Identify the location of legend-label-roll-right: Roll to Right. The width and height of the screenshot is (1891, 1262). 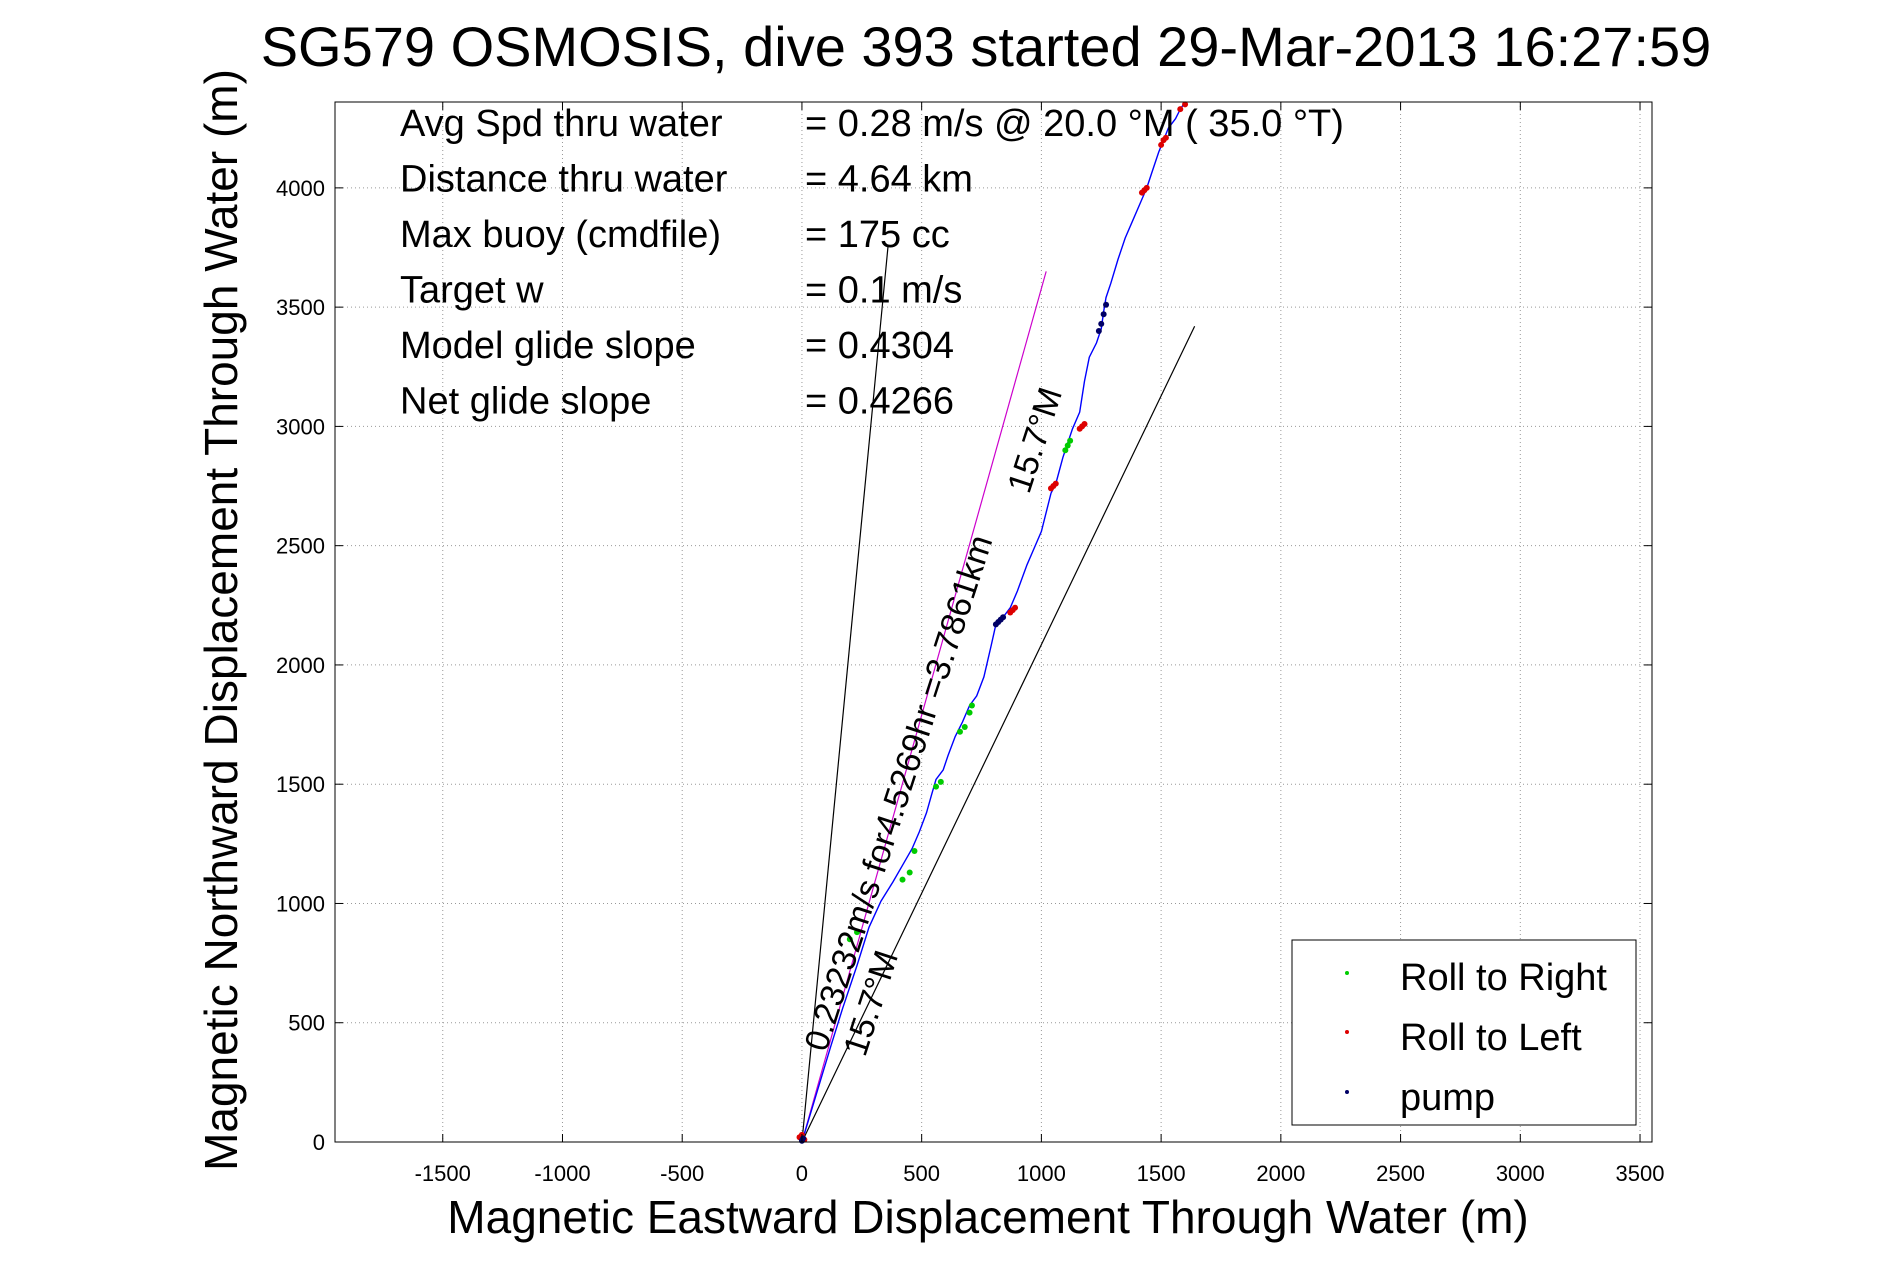
(1503, 978).